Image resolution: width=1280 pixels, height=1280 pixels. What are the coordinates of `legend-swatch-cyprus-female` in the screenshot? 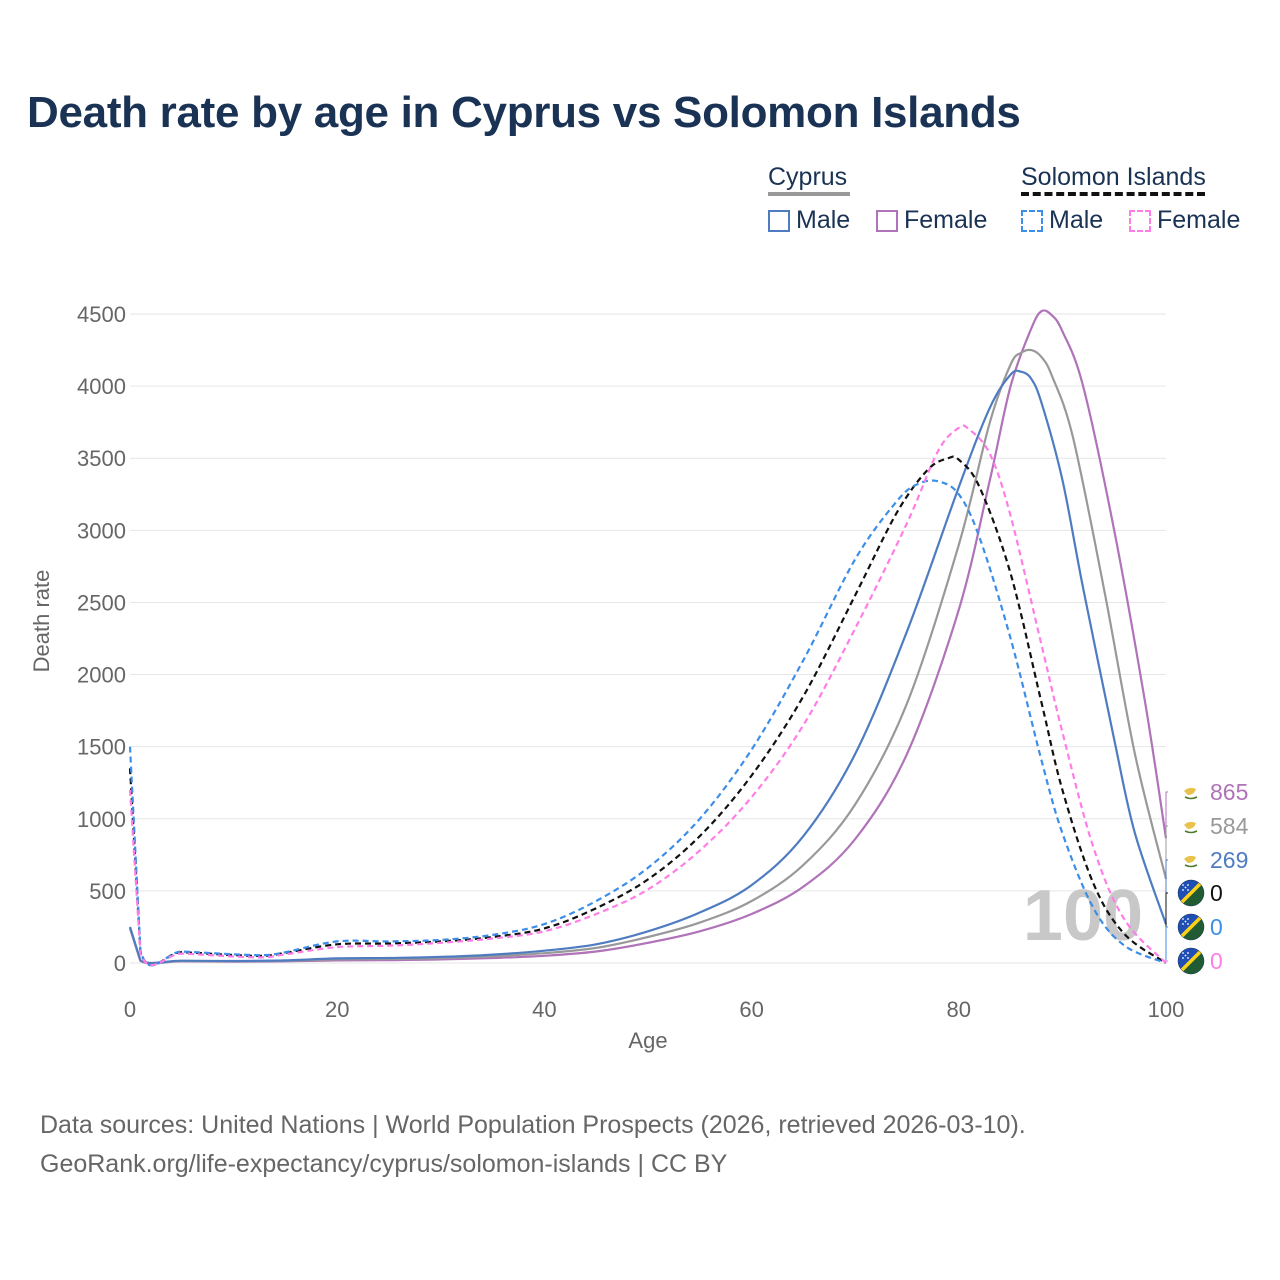 It's located at (887, 220).